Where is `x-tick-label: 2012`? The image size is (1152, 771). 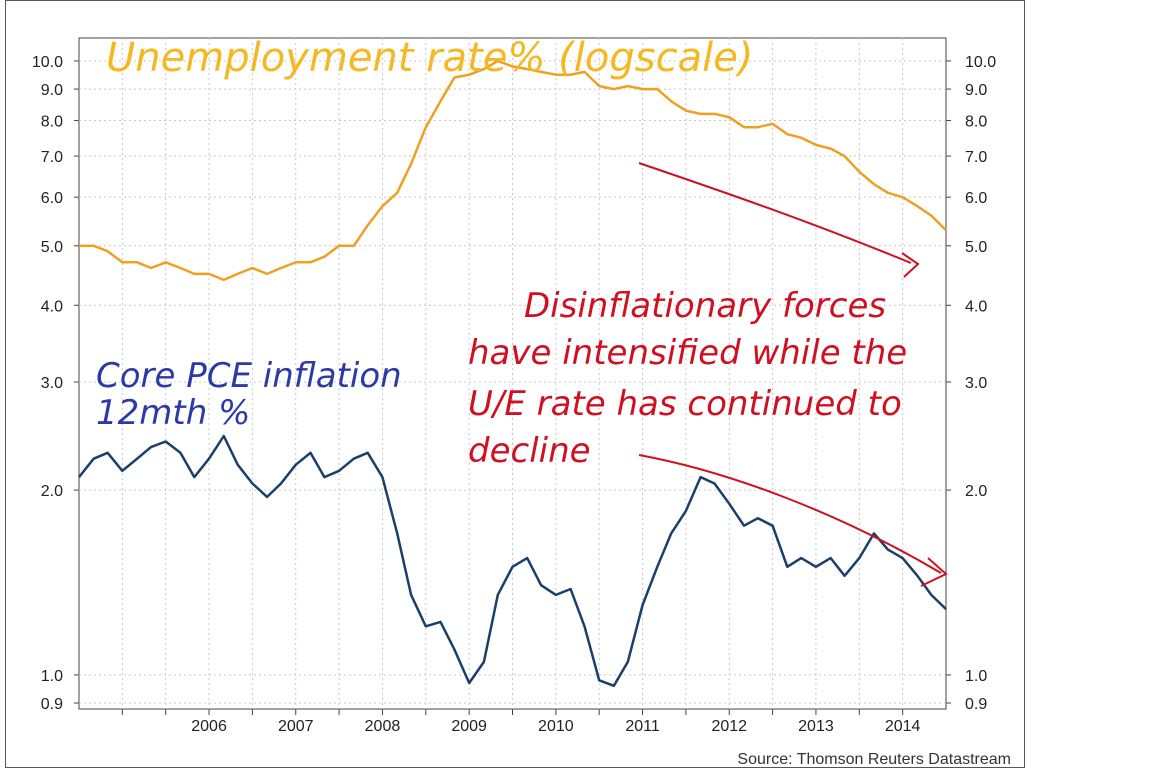 x-tick-label: 2012 is located at coordinates (729, 726).